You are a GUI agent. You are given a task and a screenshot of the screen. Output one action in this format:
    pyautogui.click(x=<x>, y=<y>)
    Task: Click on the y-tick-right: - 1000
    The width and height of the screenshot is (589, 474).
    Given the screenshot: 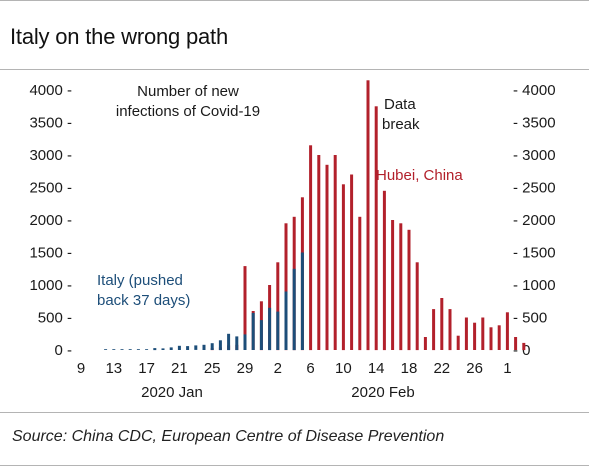 What is the action you would take?
    pyautogui.click(x=534, y=285)
    